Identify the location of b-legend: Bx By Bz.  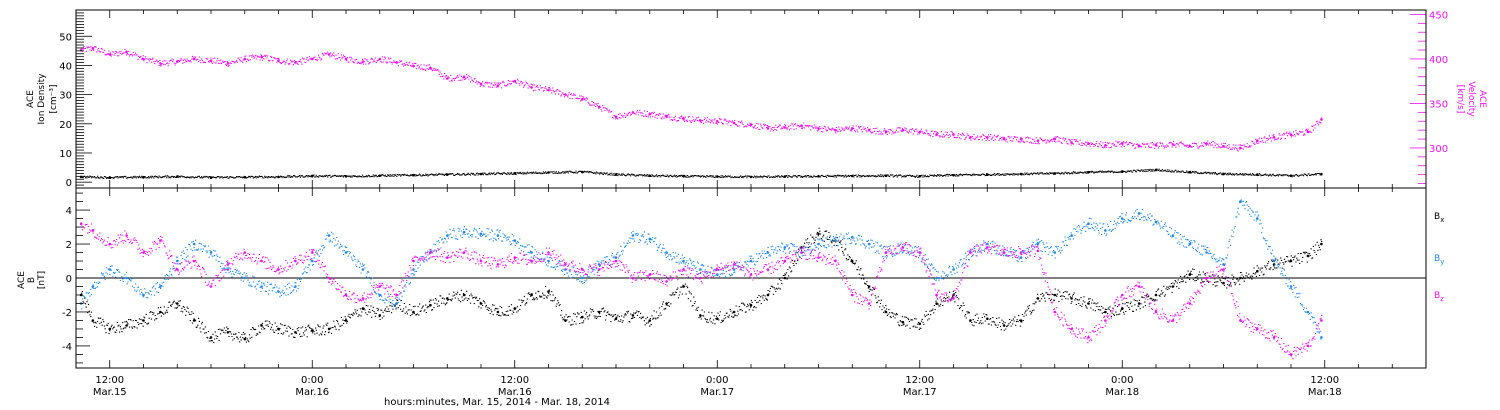
(1439, 257).